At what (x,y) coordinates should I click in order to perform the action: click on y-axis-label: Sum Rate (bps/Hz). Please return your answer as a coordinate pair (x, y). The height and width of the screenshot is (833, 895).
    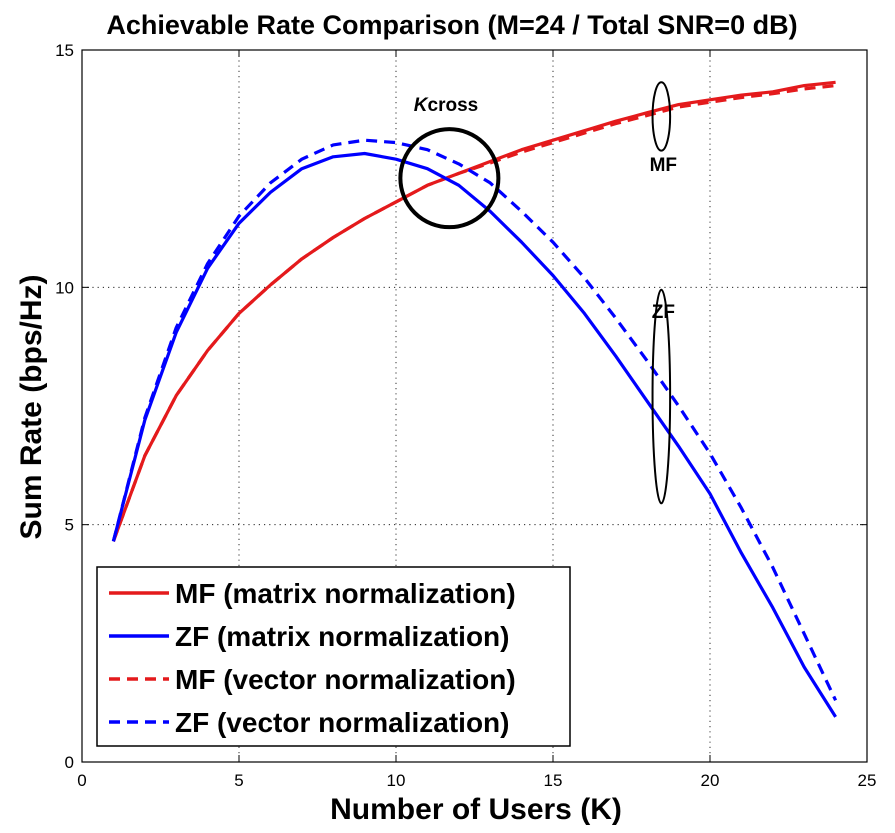
    Looking at the image, I should click on (31, 406).